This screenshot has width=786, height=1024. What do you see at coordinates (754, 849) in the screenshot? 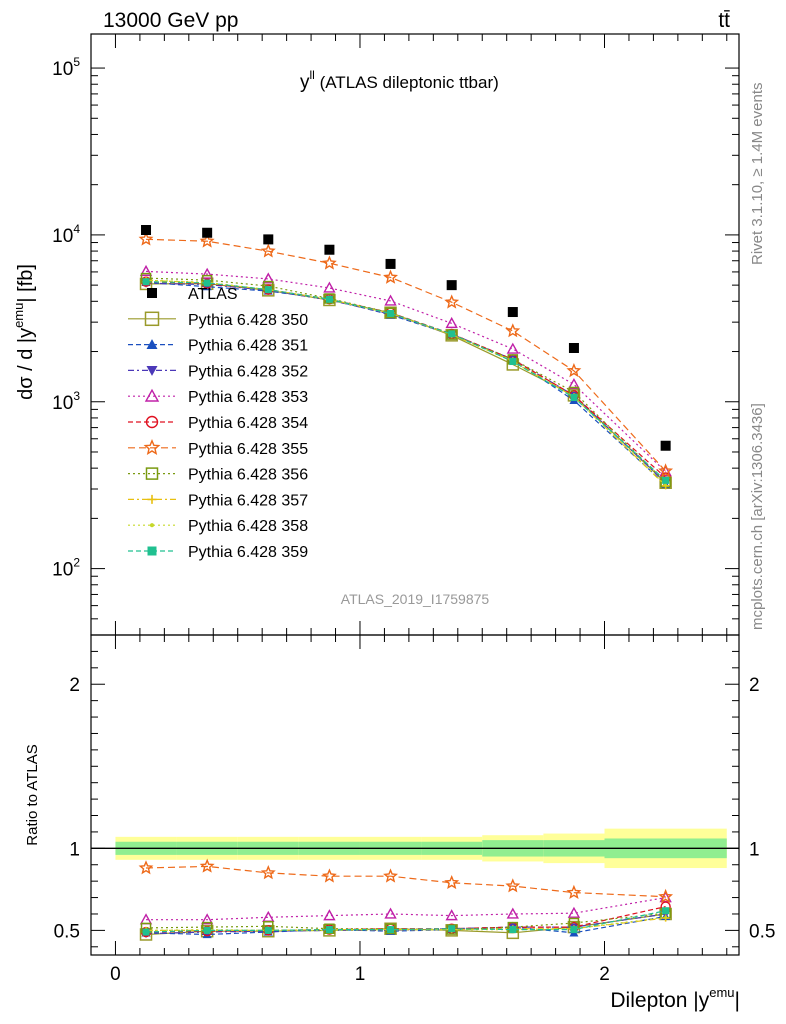
I see `ratio-tick-label-right: 1` at bounding box center [754, 849].